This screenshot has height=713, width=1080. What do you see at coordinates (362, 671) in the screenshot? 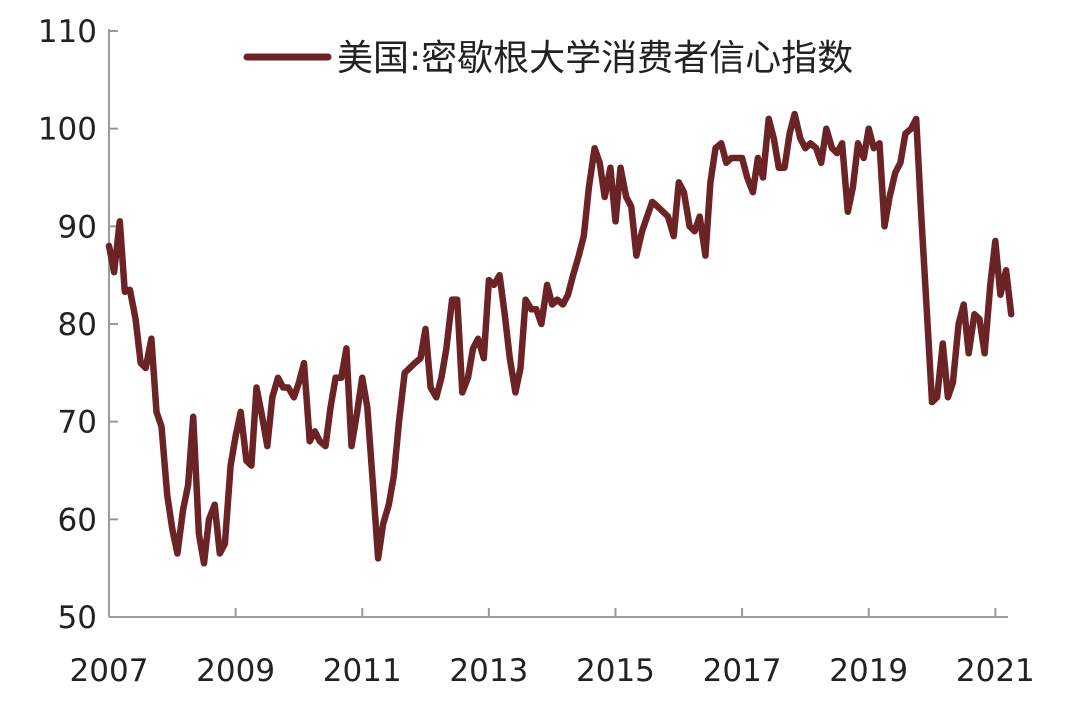
I see `x-tick-label: 2011` at bounding box center [362, 671].